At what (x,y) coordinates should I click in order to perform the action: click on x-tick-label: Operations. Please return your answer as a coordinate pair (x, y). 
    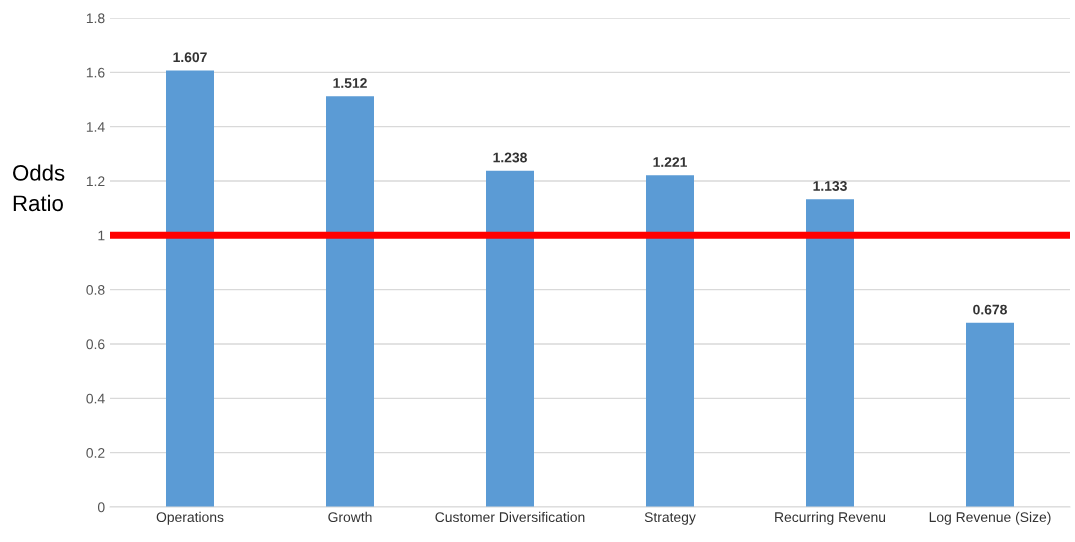
    Looking at the image, I should click on (190, 518).